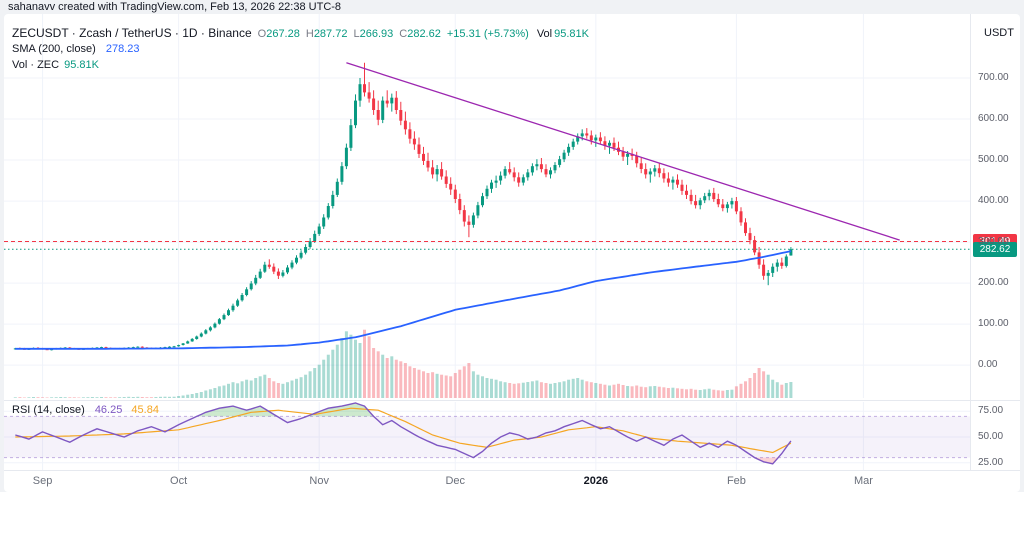  Describe the element at coordinates (42, 481) in the screenshot. I see `time-axis-label: Sep` at that location.